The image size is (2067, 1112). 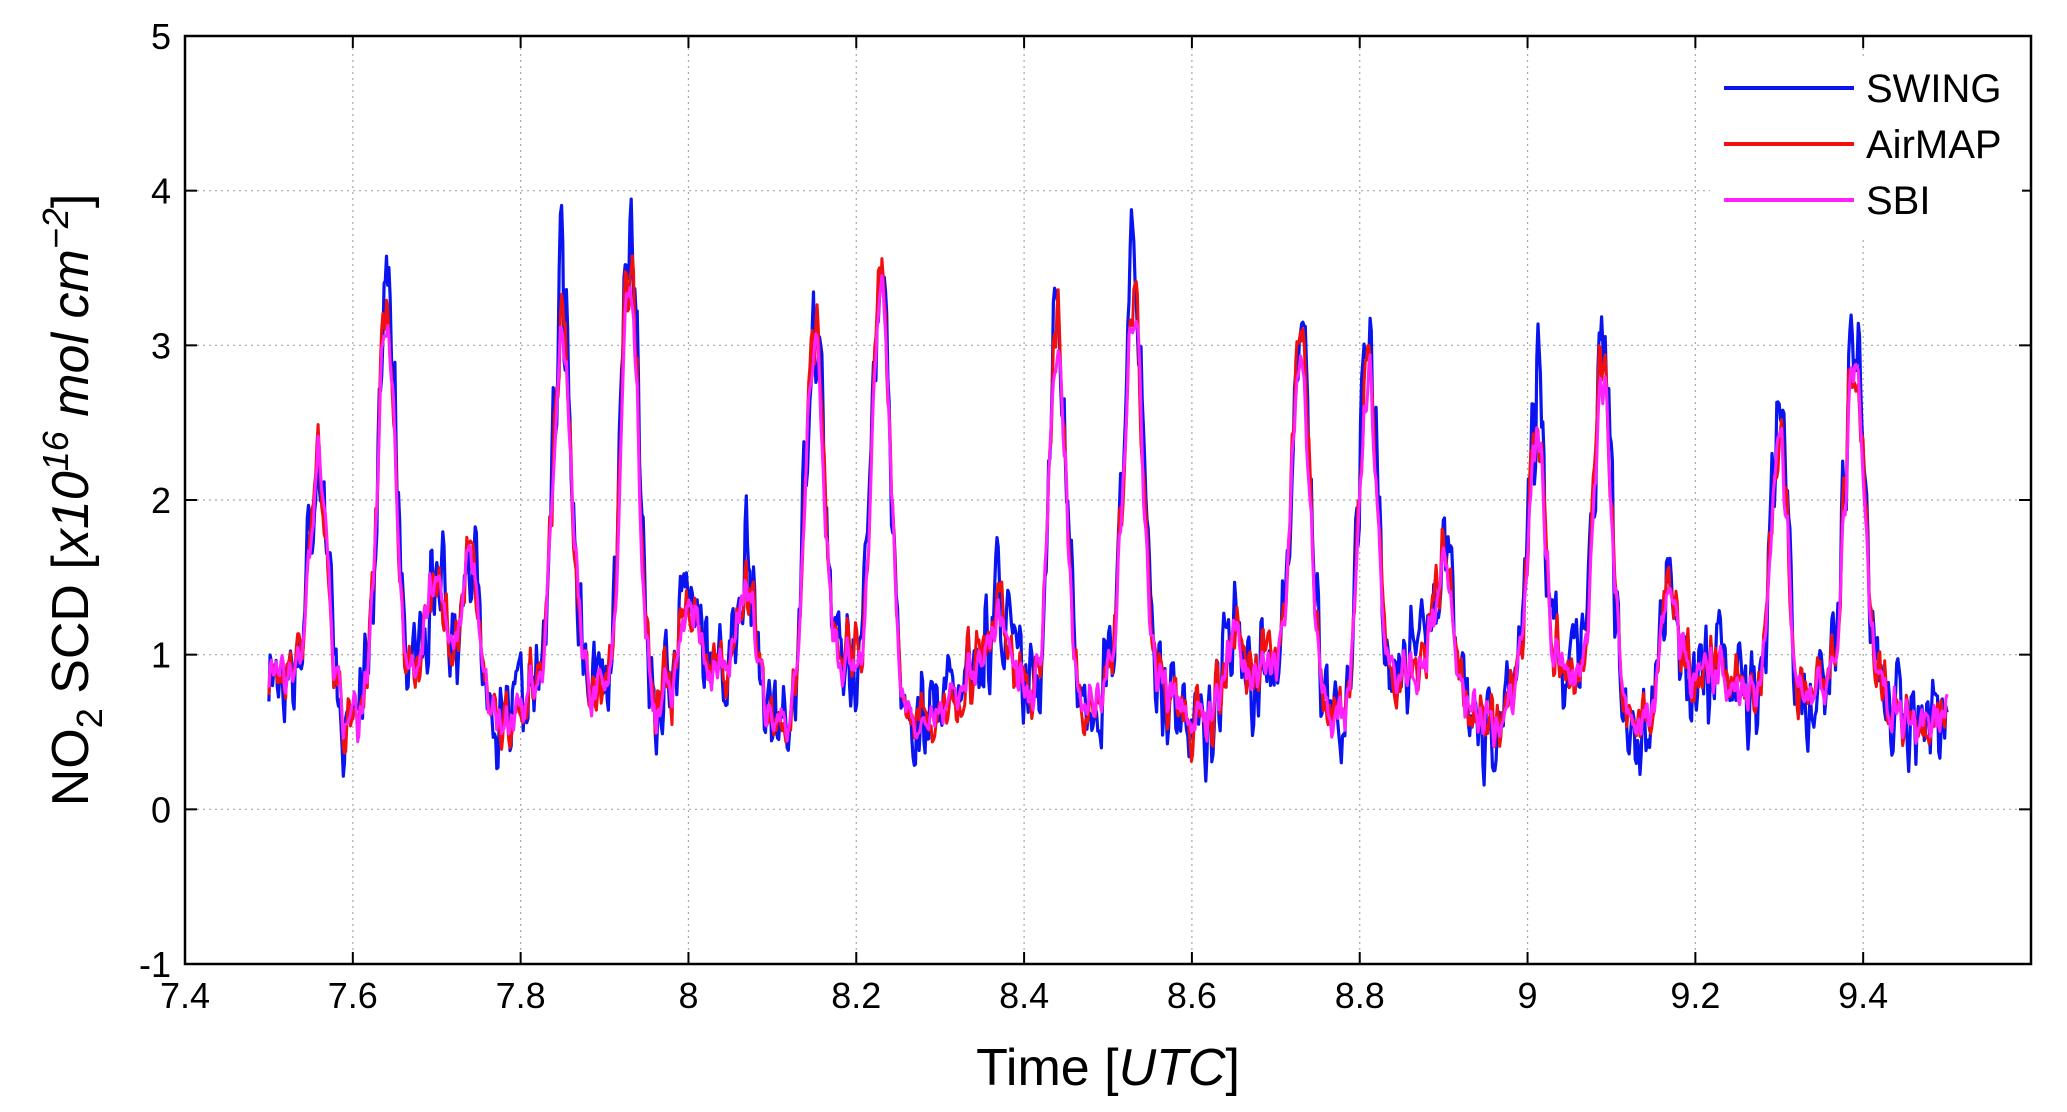 I want to click on y-tick-label: 4, so click(x=161, y=191).